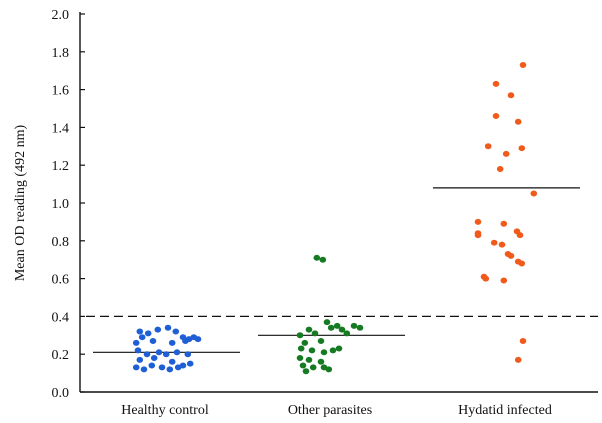 The width and height of the screenshot is (602, 423). Describe the element at coordinates (61, 393) in the screenshot. I see `y-tick-label: 0.0` at that location.